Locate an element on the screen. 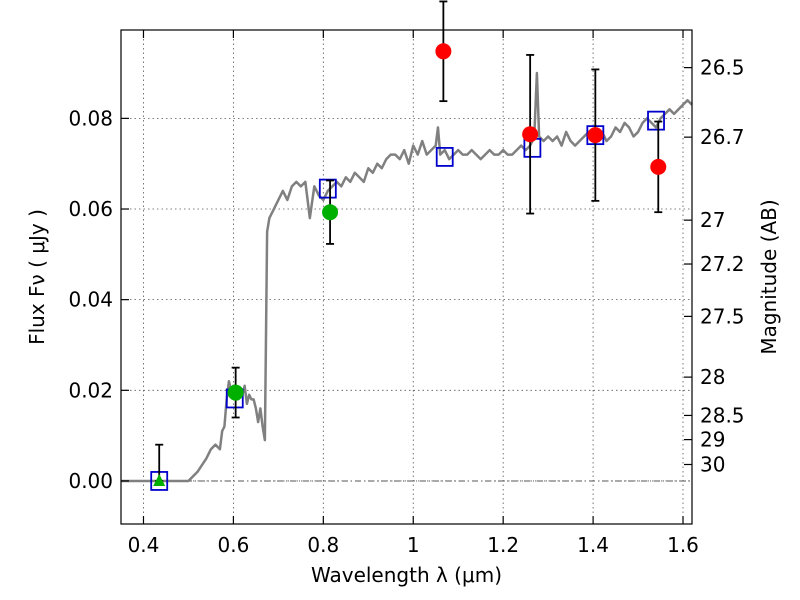 The image size is (800, 600). y-tick-label: 0.08 is located at coordinates (90, 118).